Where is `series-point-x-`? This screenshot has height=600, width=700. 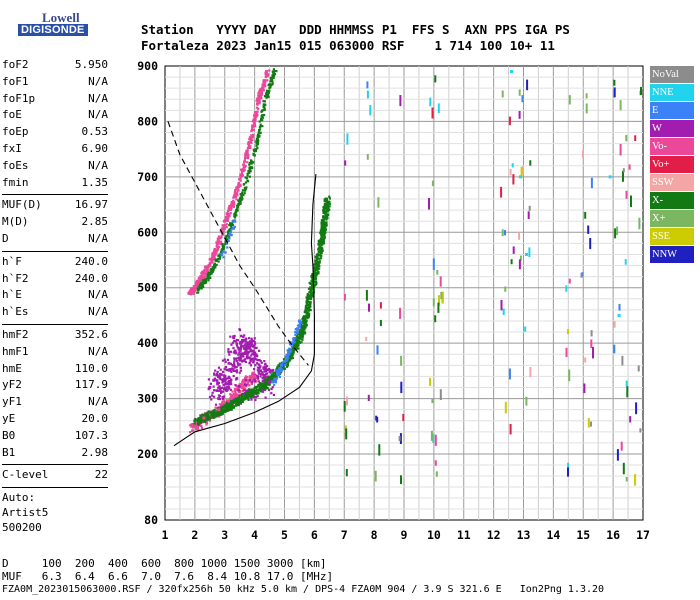
series-point-x- is located at coordinates (308, 299).